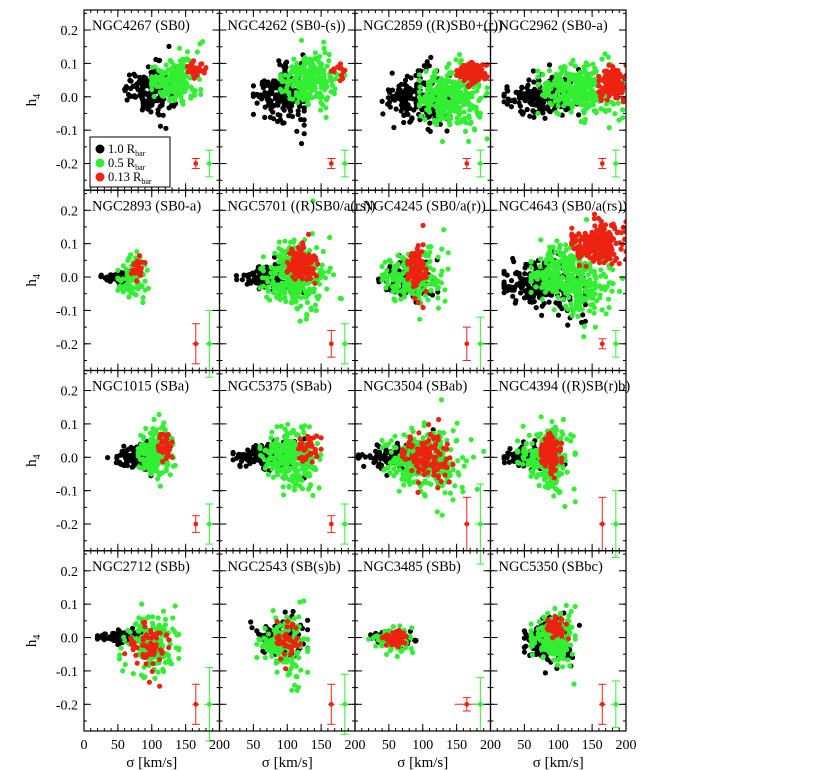 This screenshot has width=830, height=770. Describe the element at coordinates (209, 343) in the screenshot. I see `error-bar-green` at that location.